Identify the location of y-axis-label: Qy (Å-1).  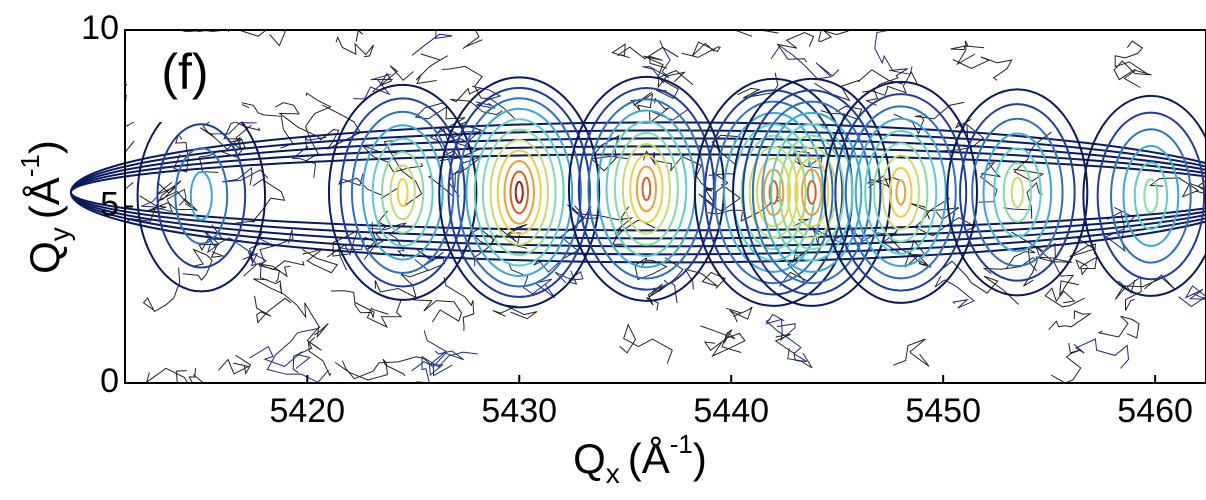
(45, 207).